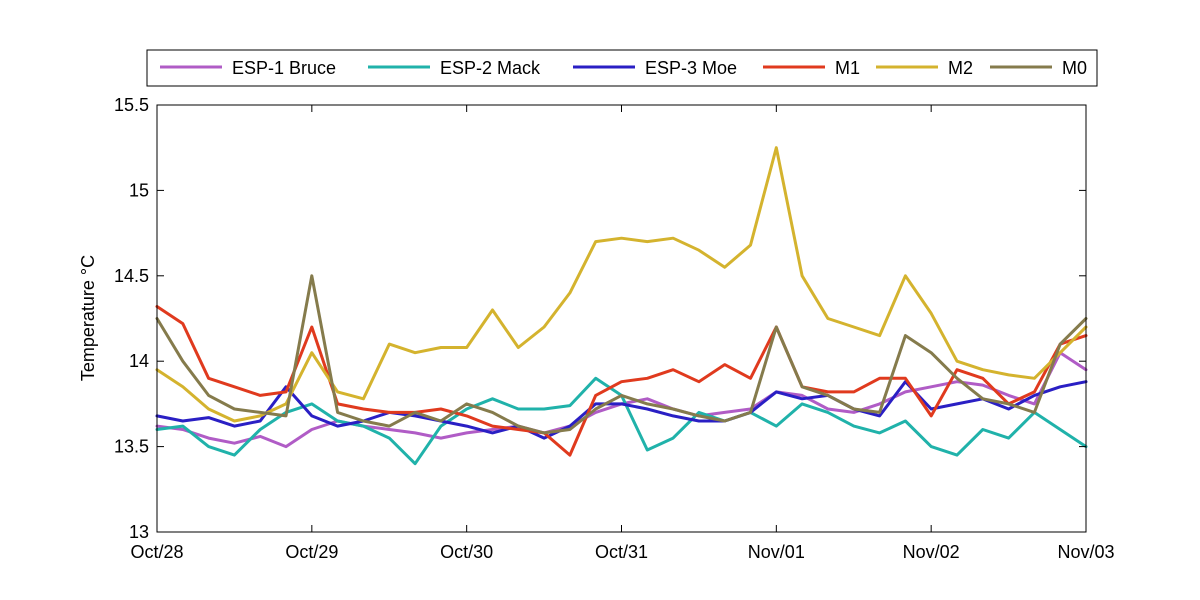  I want to click on y-axis-label: Temperature °C, so click(88, 318).